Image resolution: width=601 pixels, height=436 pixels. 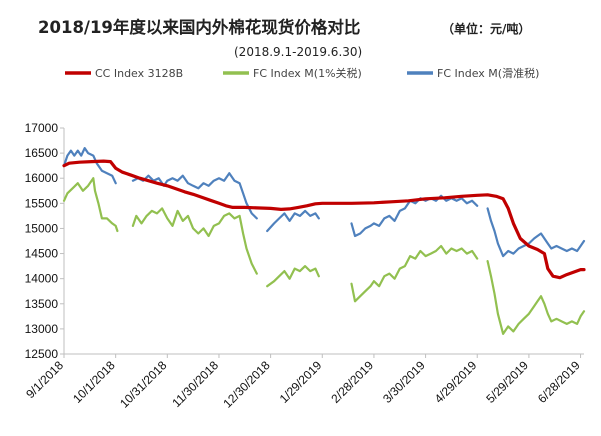 What do you see at coordinates (42, 304) in the screenshot?
I see `y-tick-label: 13500` at bounding box center [42, 304].